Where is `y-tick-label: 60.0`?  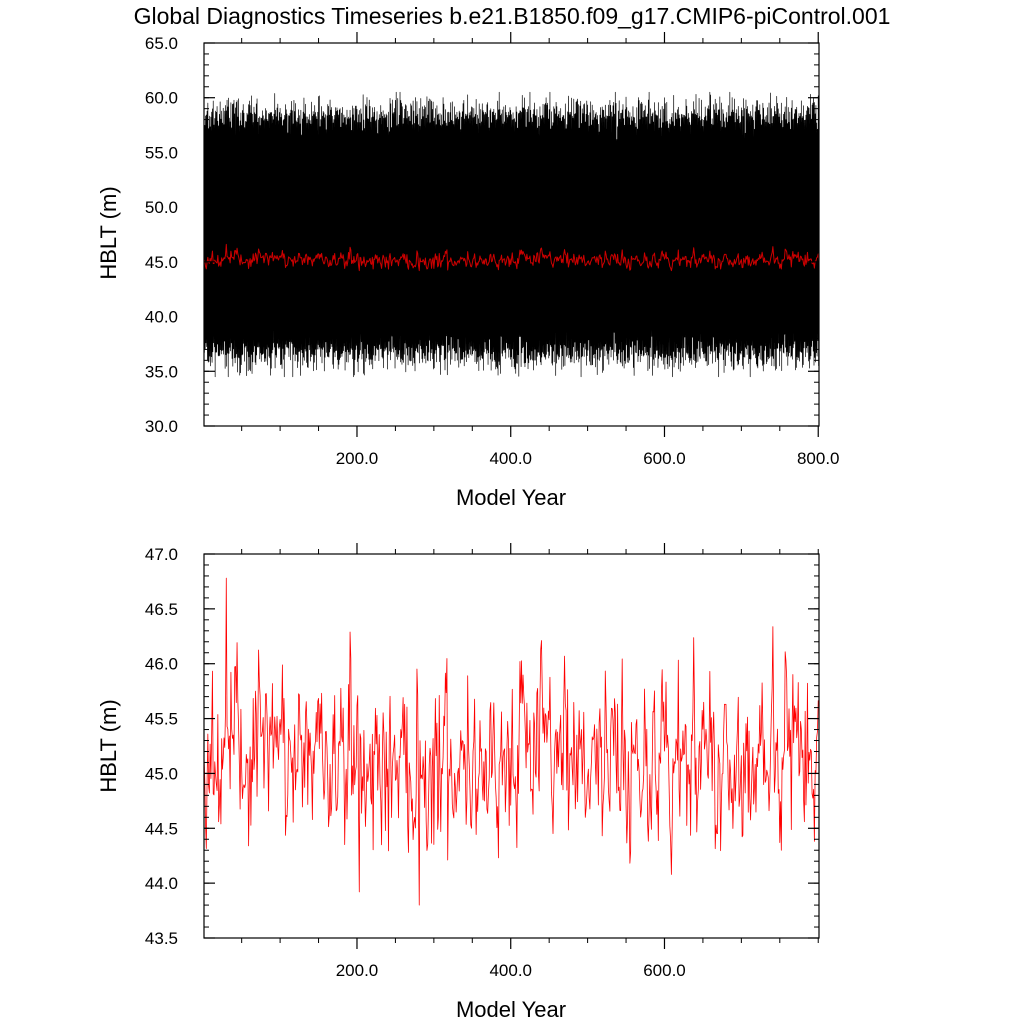 y-tick-label: 60.0 is located at coordinates (161, 98).